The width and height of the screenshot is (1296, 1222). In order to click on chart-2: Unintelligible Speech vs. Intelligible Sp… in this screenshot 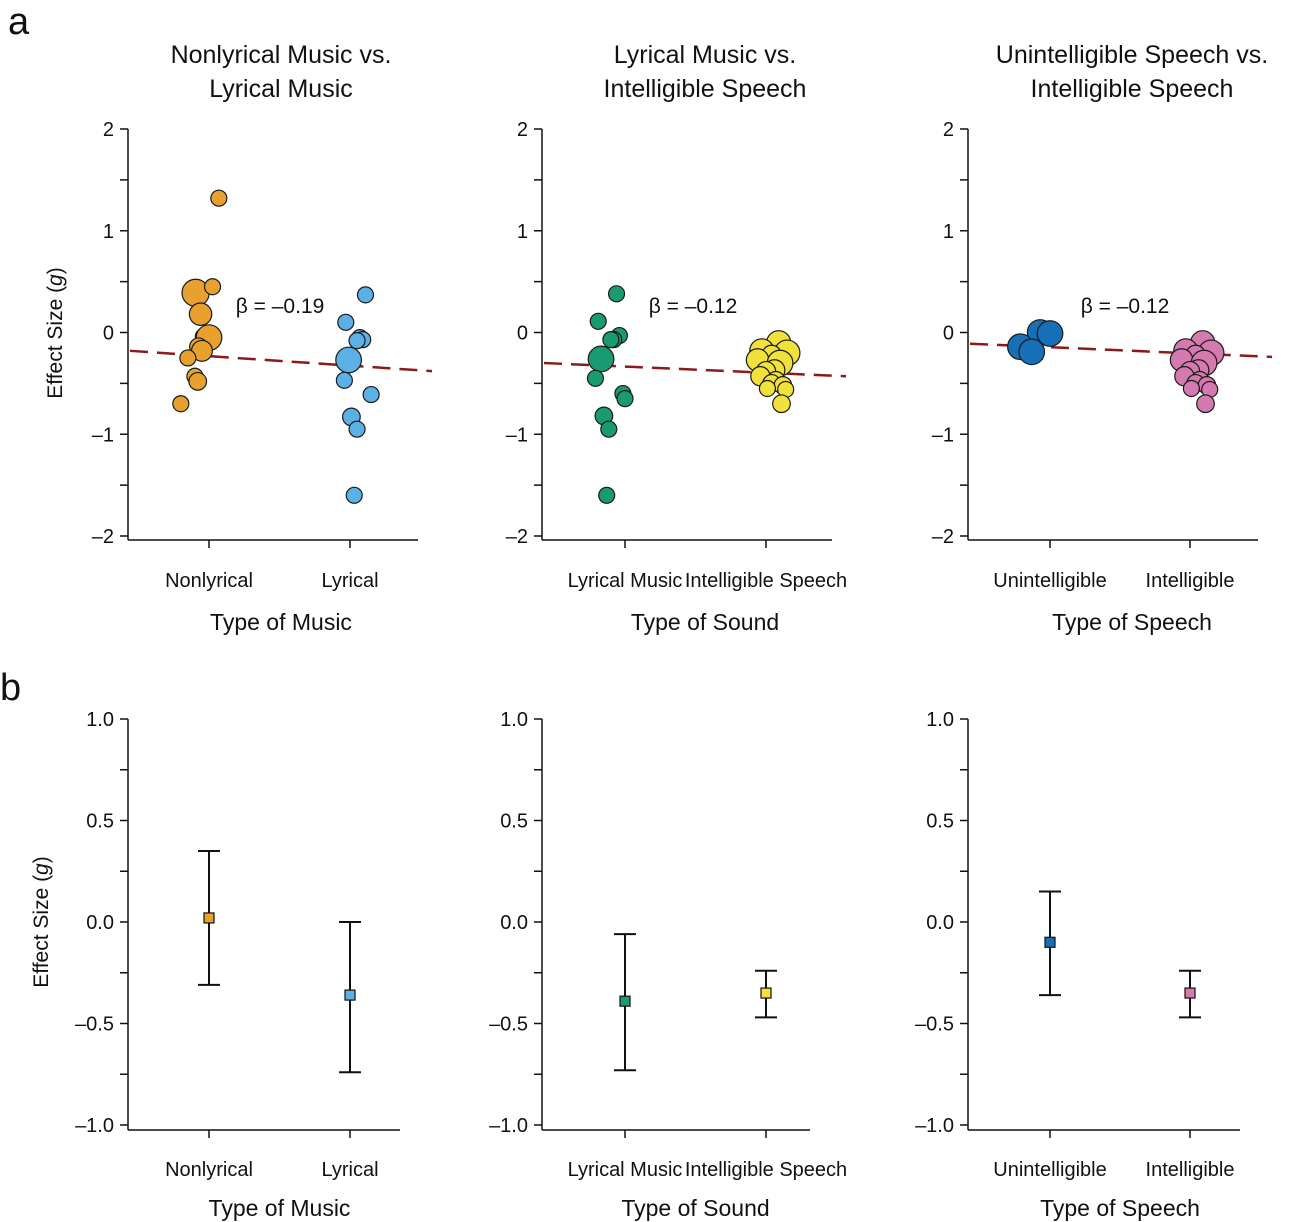, I will do `click(1102, 338)`.